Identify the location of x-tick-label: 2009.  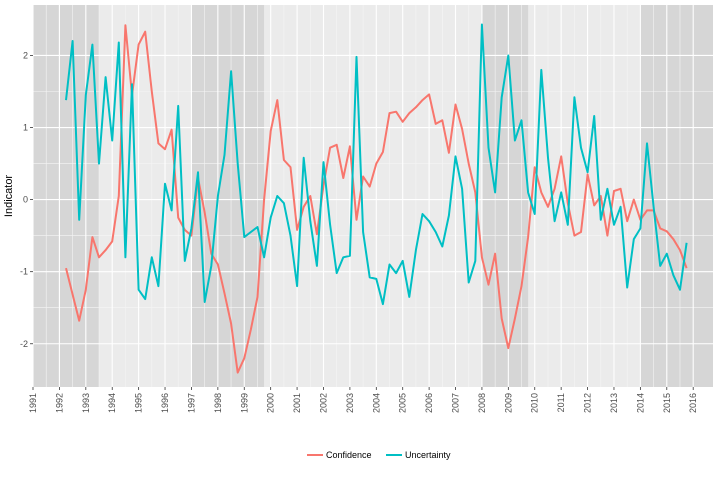
(508, 403).